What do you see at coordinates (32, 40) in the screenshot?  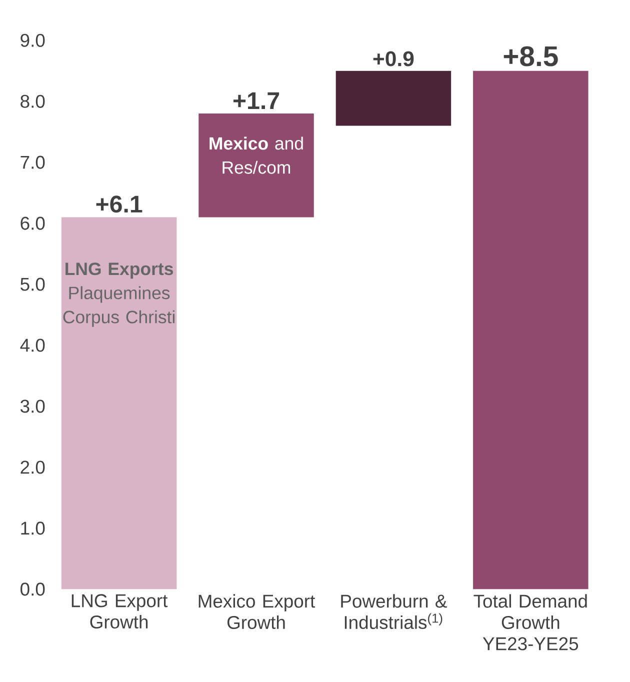 I see `y-tick-label: 9.0` at bounding box center [32, 40].